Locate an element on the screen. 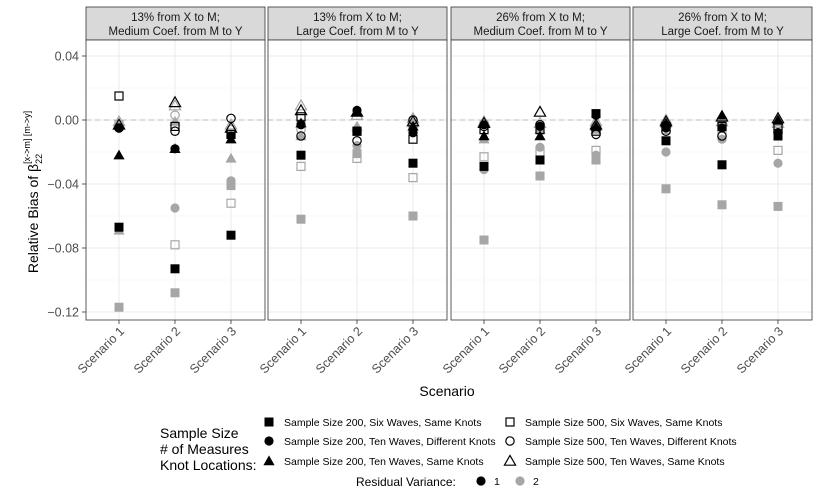  y-tick-label: −0.04 is located at coordinates (63, 185).